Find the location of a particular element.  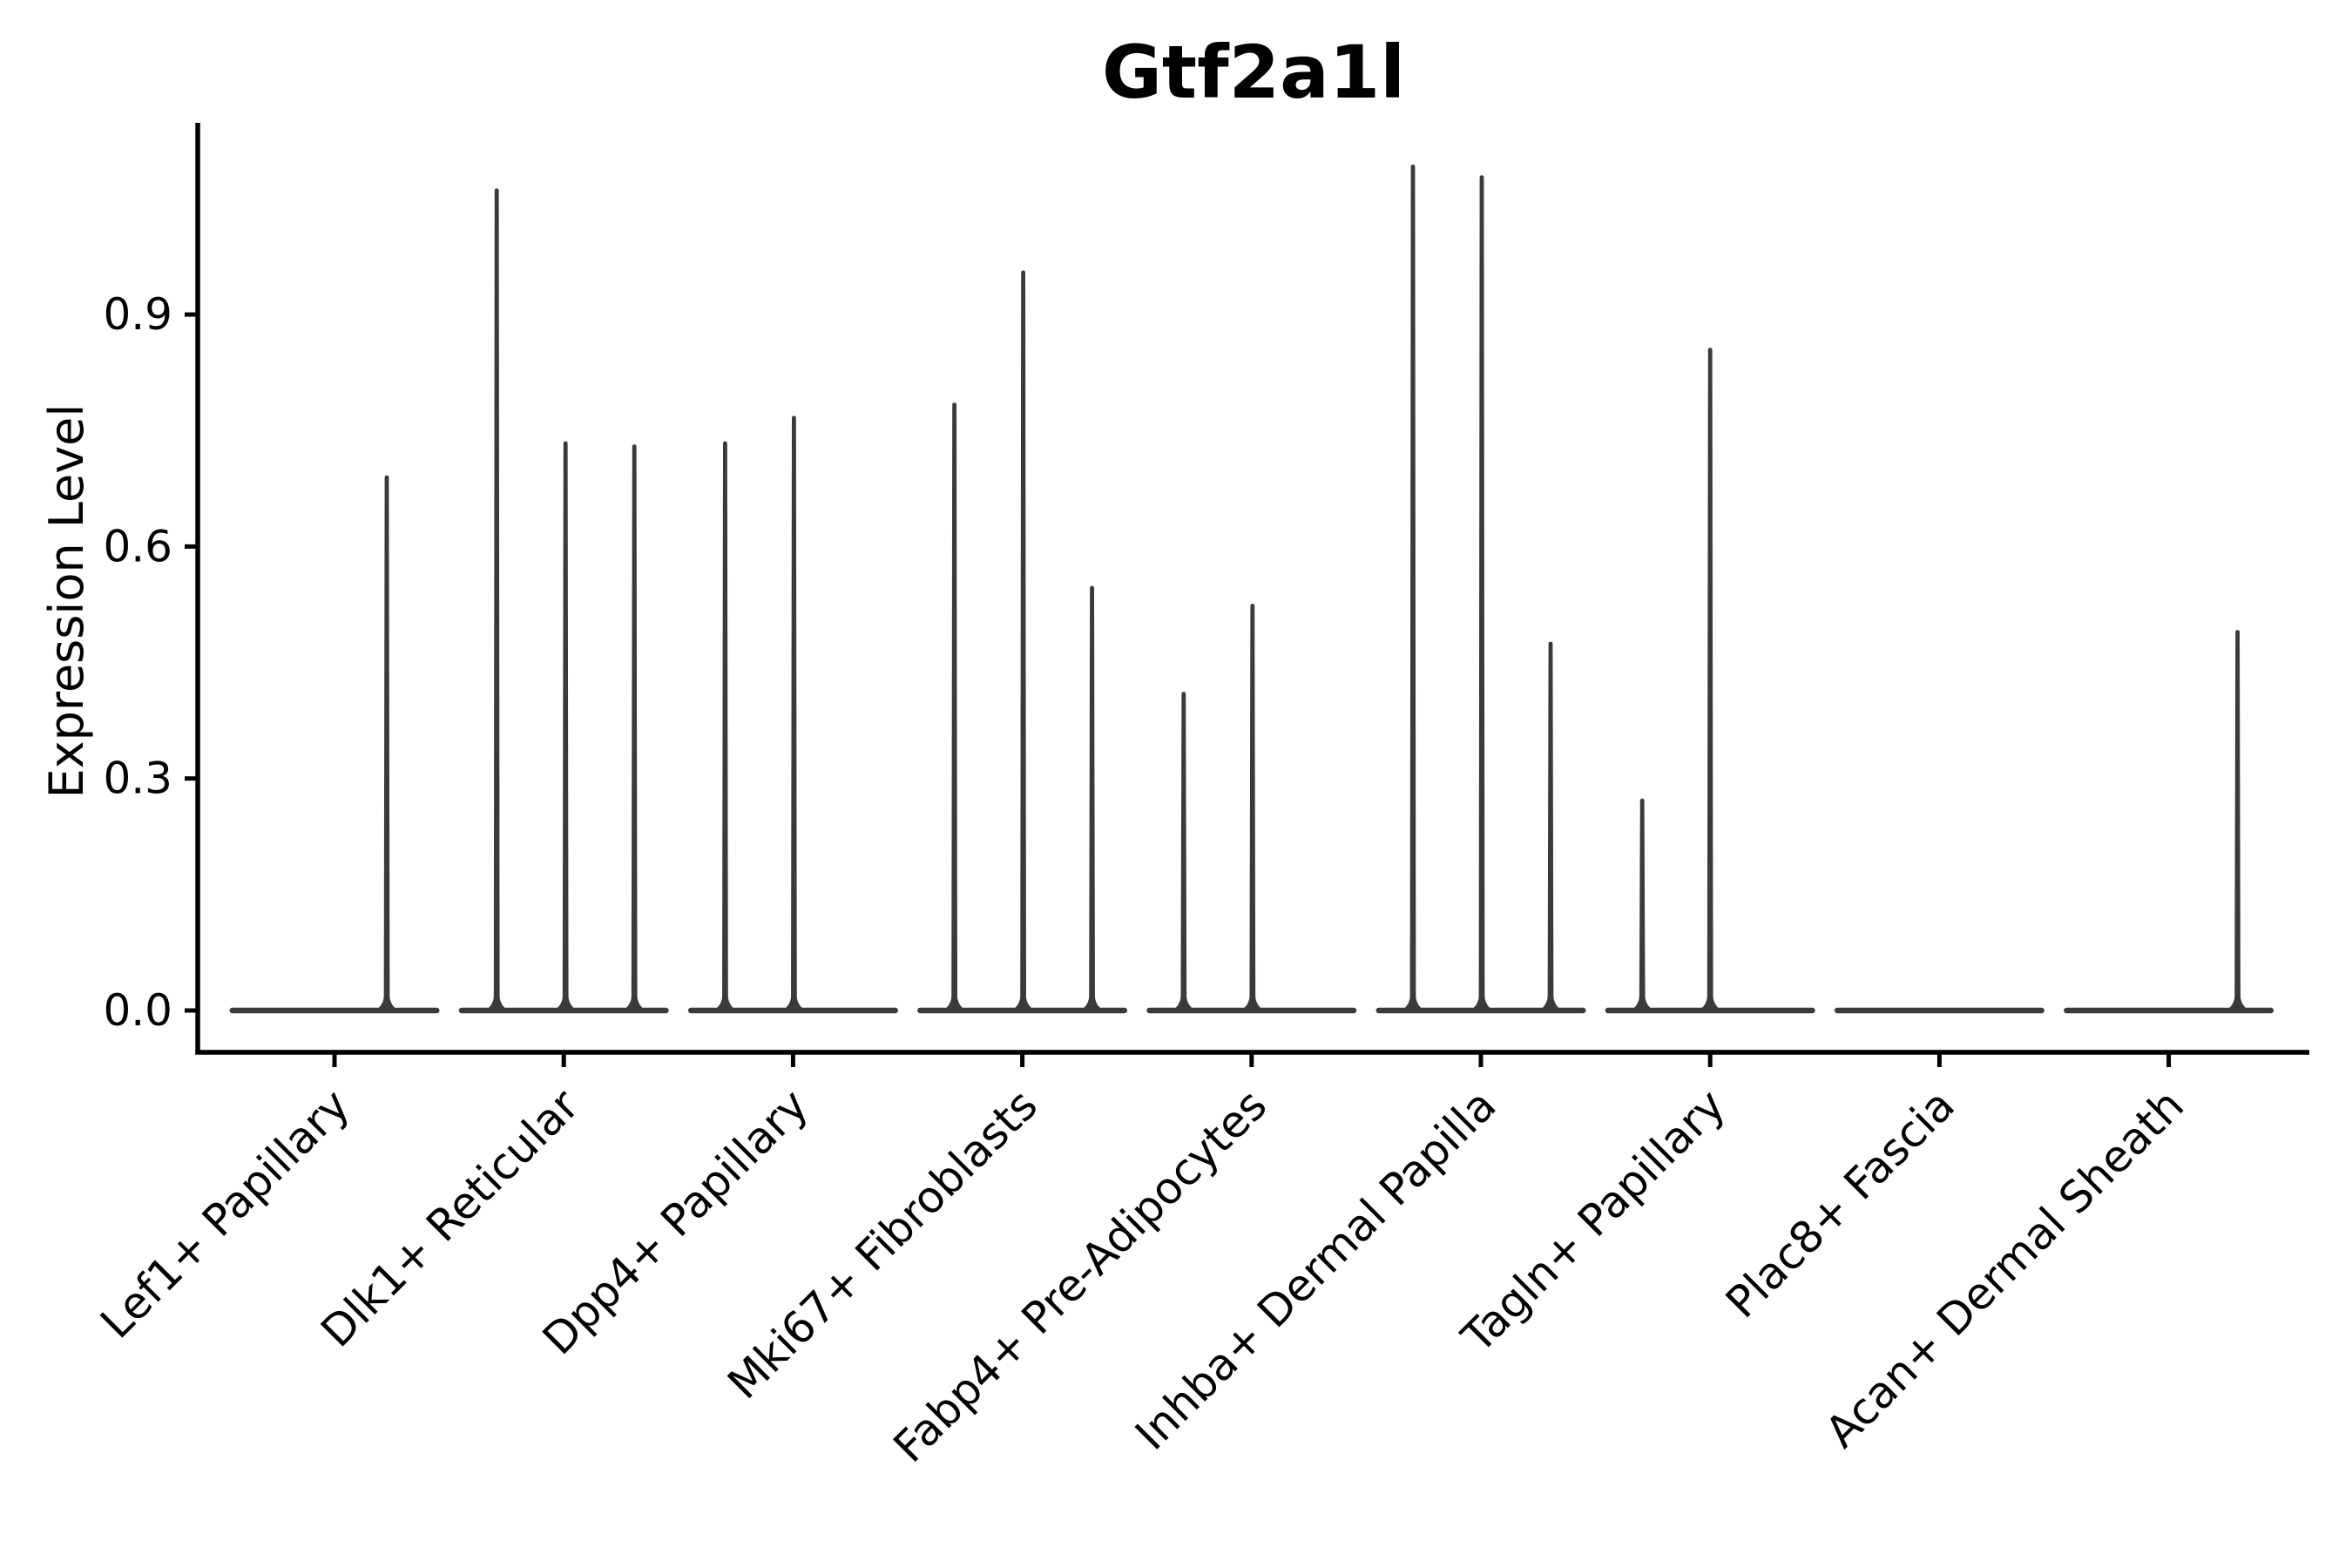

y-tick-label: 0.9 is located at coordinates (137, 314).